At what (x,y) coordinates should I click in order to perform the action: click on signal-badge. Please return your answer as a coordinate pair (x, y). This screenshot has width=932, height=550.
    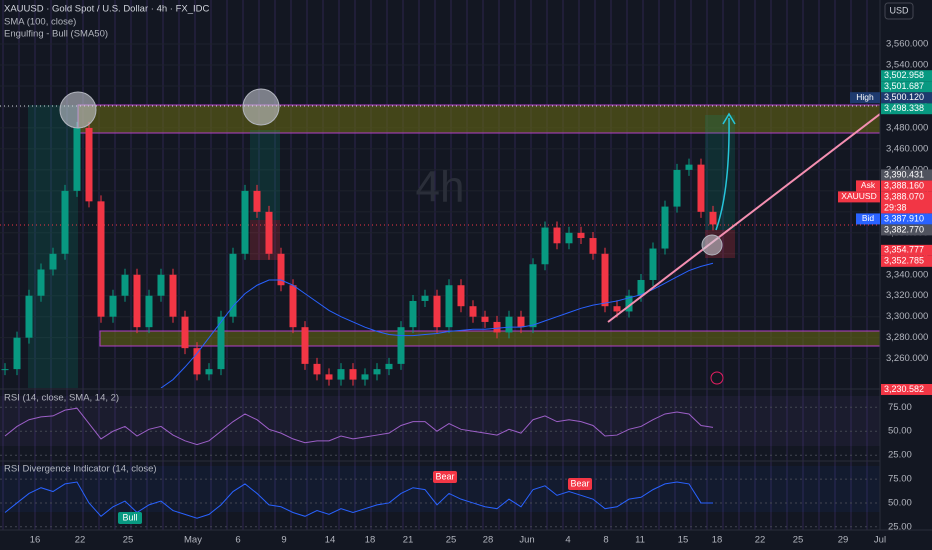
    Looking at the image, I should click on (445, 477).